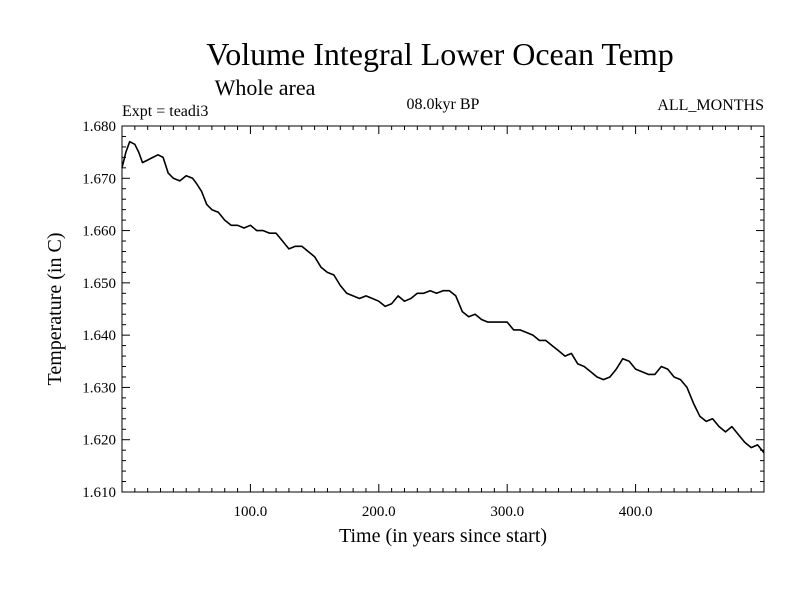  What do you see at coordinates (99, 232) in the screenshot?
I see `y-tick-label: 1.660` at bounding box center [99, 232].